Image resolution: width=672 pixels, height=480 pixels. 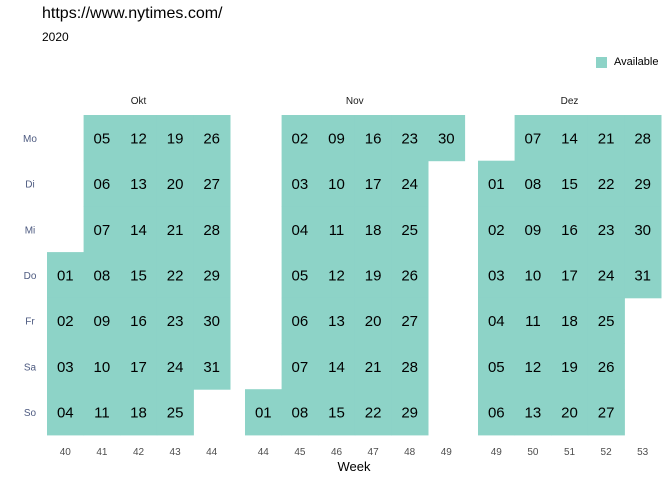 I want to click on week-tick-label: 41, so click(x=102, y=452).